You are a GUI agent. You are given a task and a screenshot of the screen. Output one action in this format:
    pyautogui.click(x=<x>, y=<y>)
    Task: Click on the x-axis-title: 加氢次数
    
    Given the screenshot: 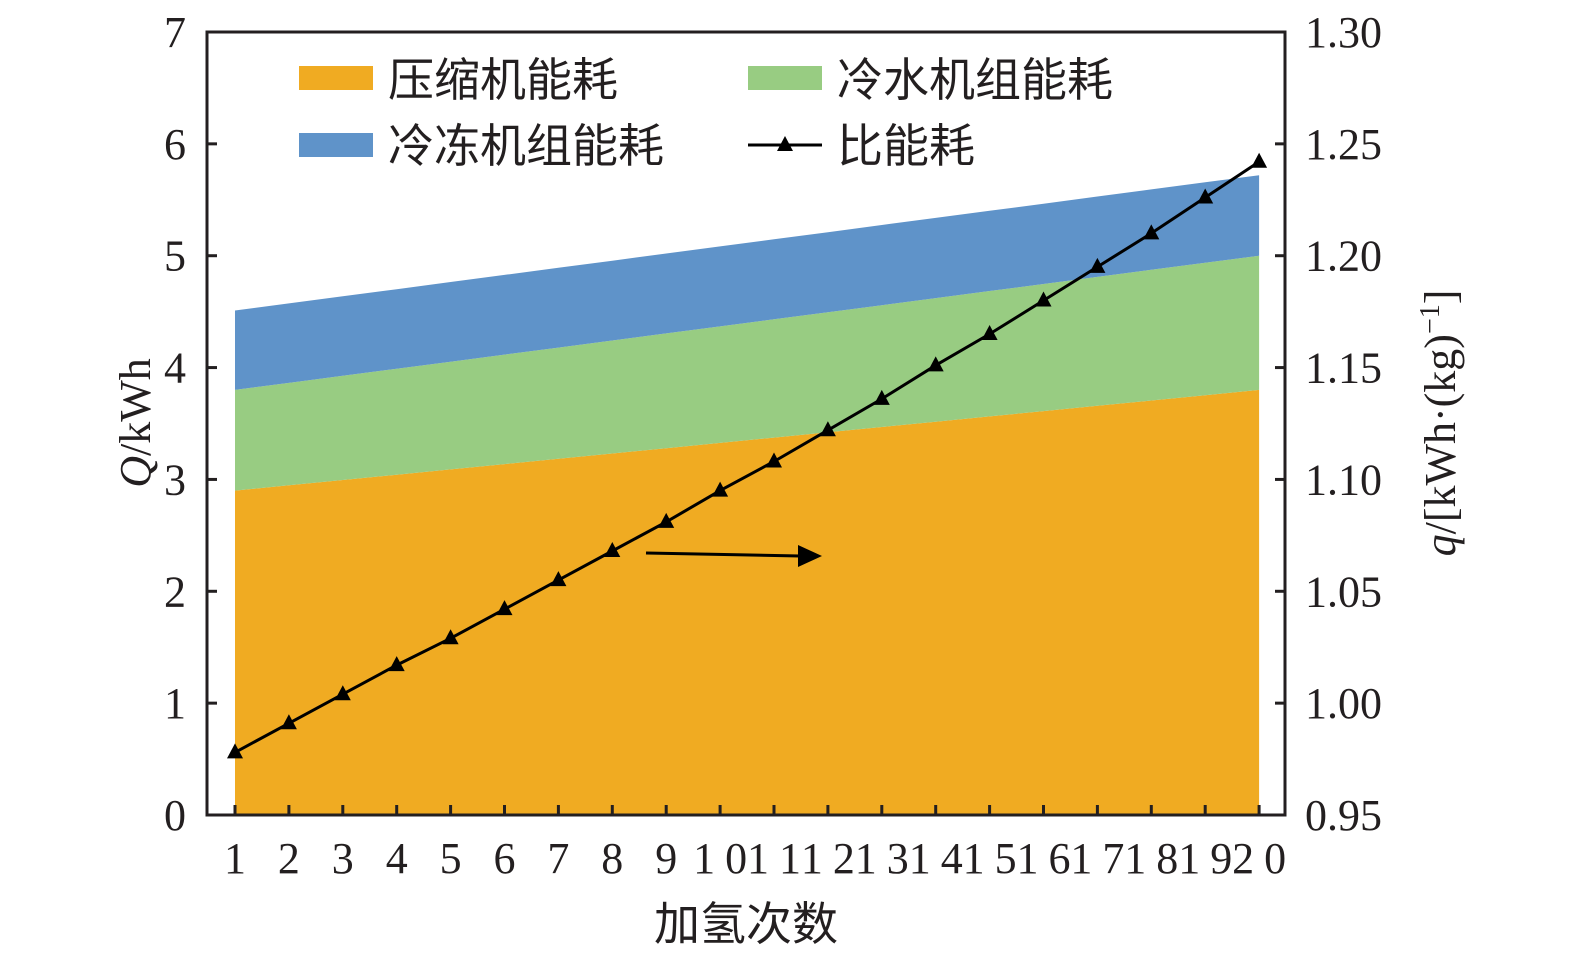 What is the action you would take?
    pyautogui.click(x=746, y=924)
    